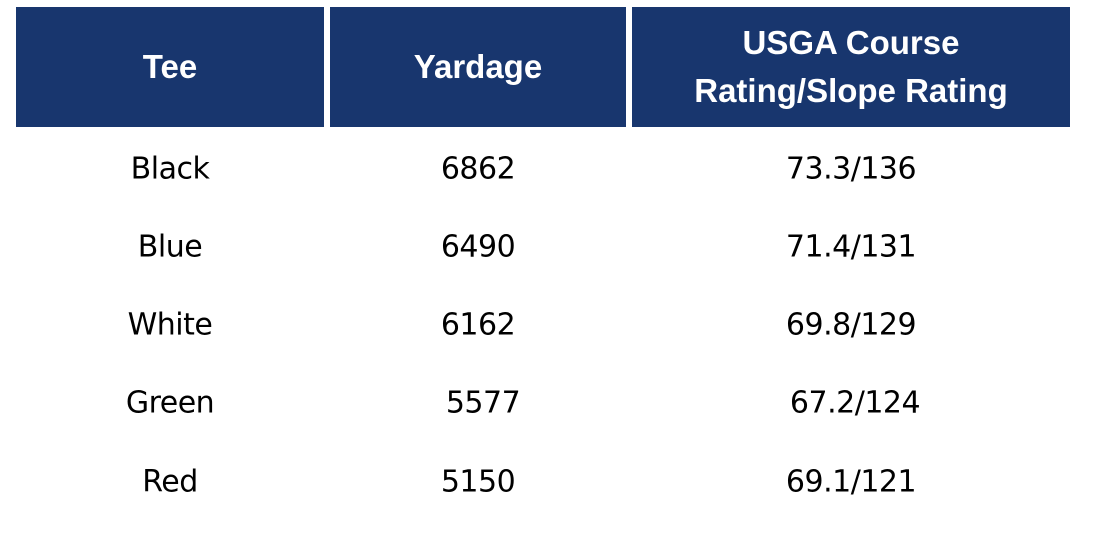  Describe the element at coordinates (170, 325) in the screenshot. I see `cell-tee: White` at that location.